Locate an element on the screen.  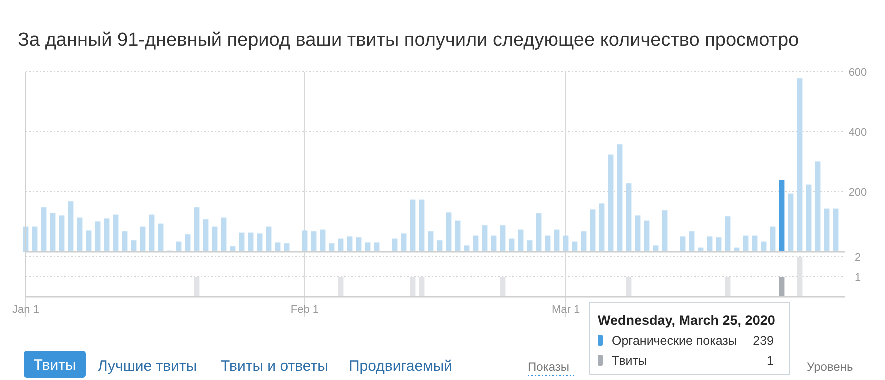
x-tick-label: Jan 1 is located at coordinates (26, 310).